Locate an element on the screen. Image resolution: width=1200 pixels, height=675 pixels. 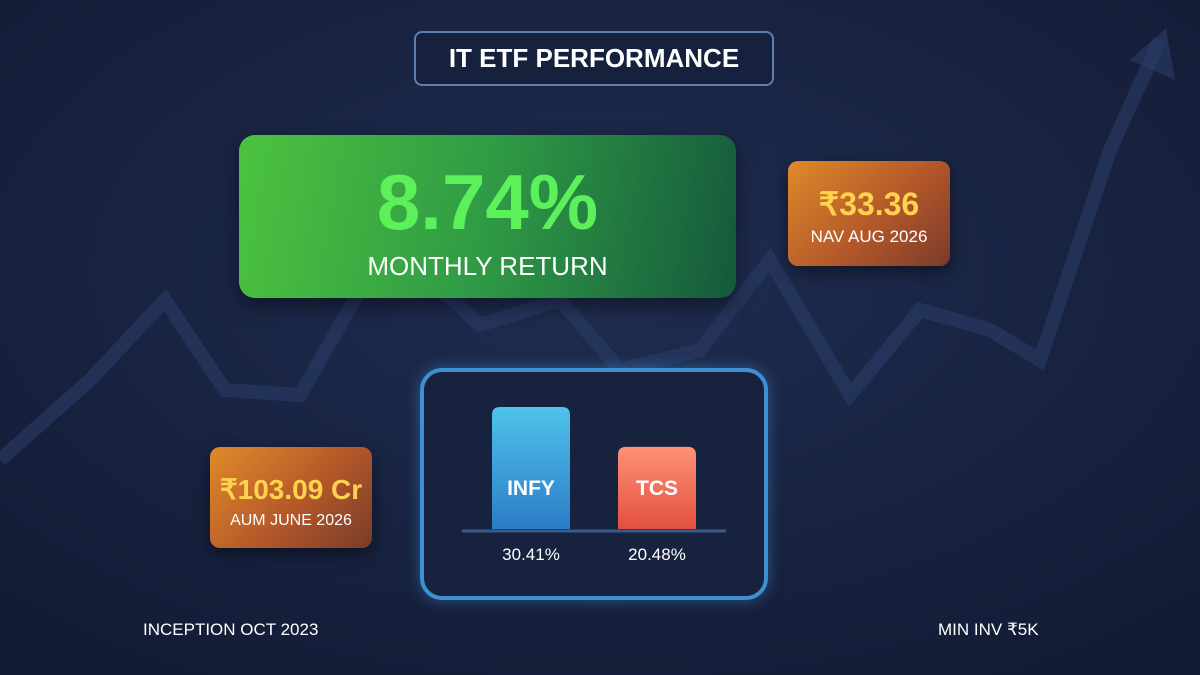
bar-label: TCS is located at coordinates (657, 488).